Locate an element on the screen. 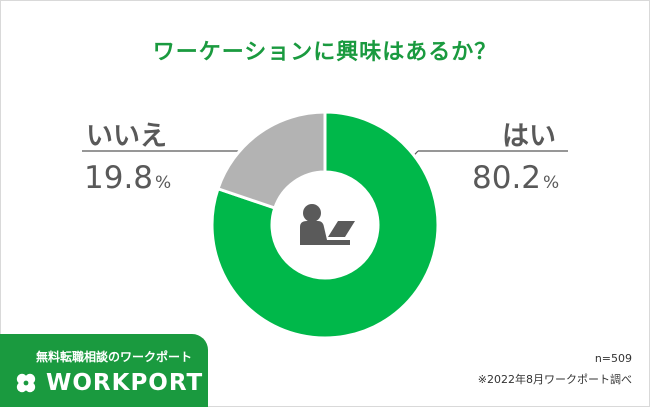  brand-logo: WORKPORT is located at coordinates (108, 383).